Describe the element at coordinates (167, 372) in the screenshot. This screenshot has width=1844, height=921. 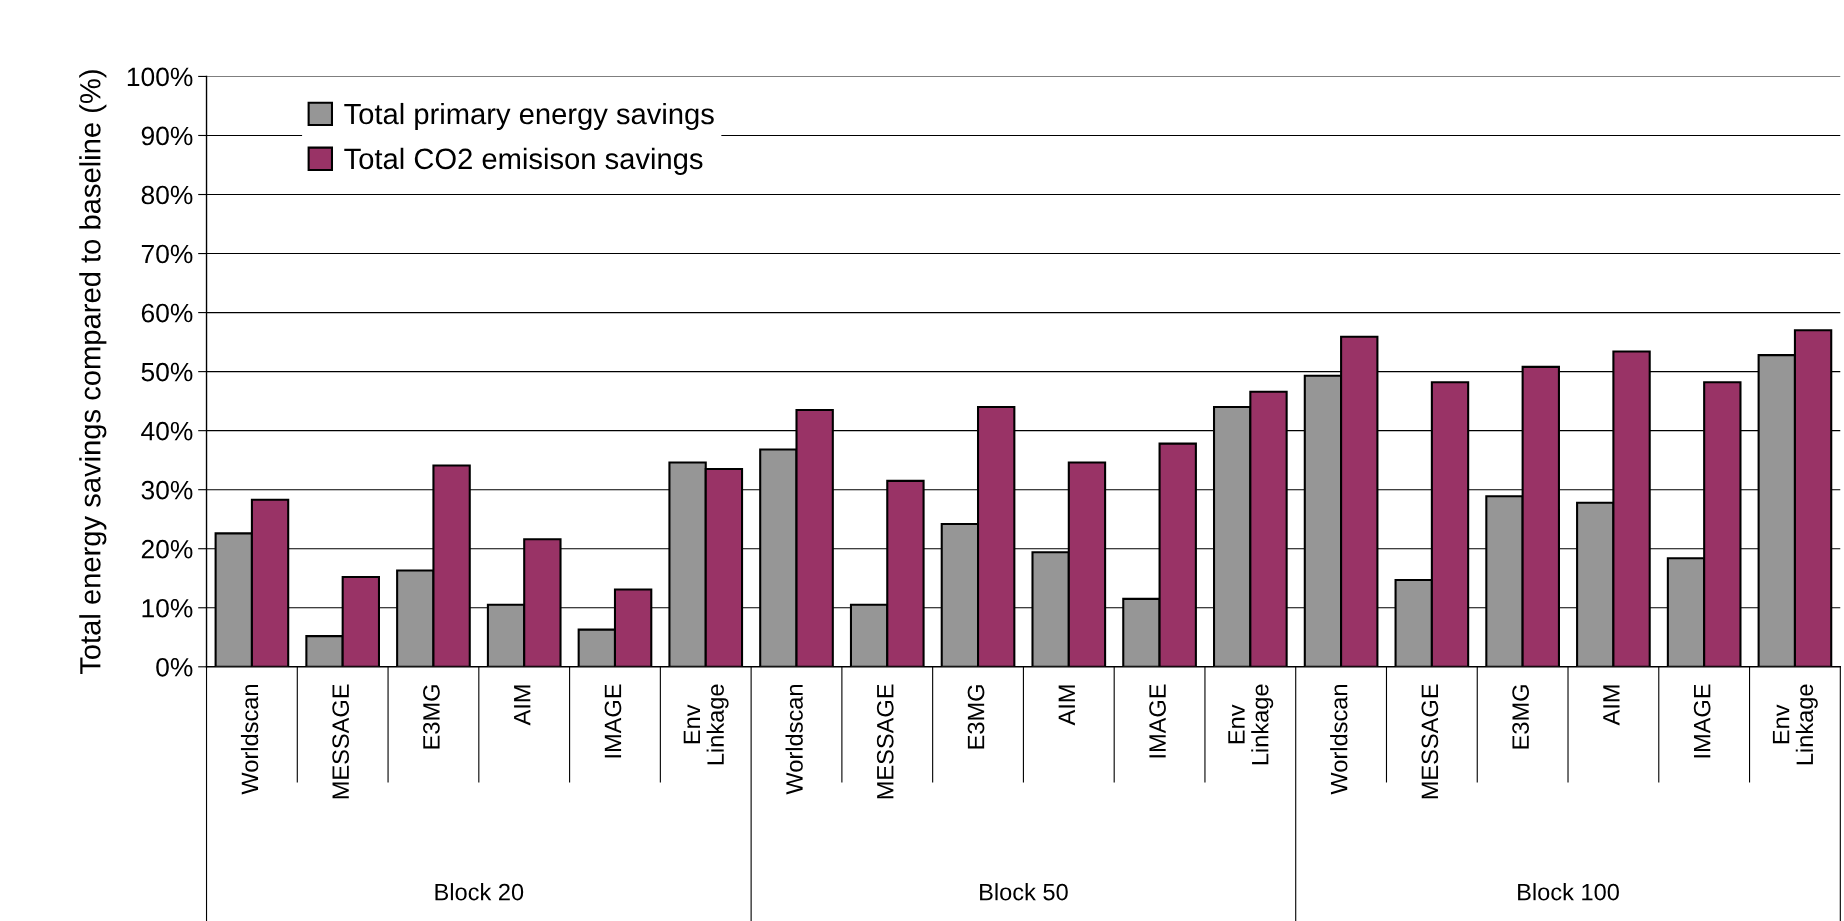
I see `y-tick-label: 50%` at that location.